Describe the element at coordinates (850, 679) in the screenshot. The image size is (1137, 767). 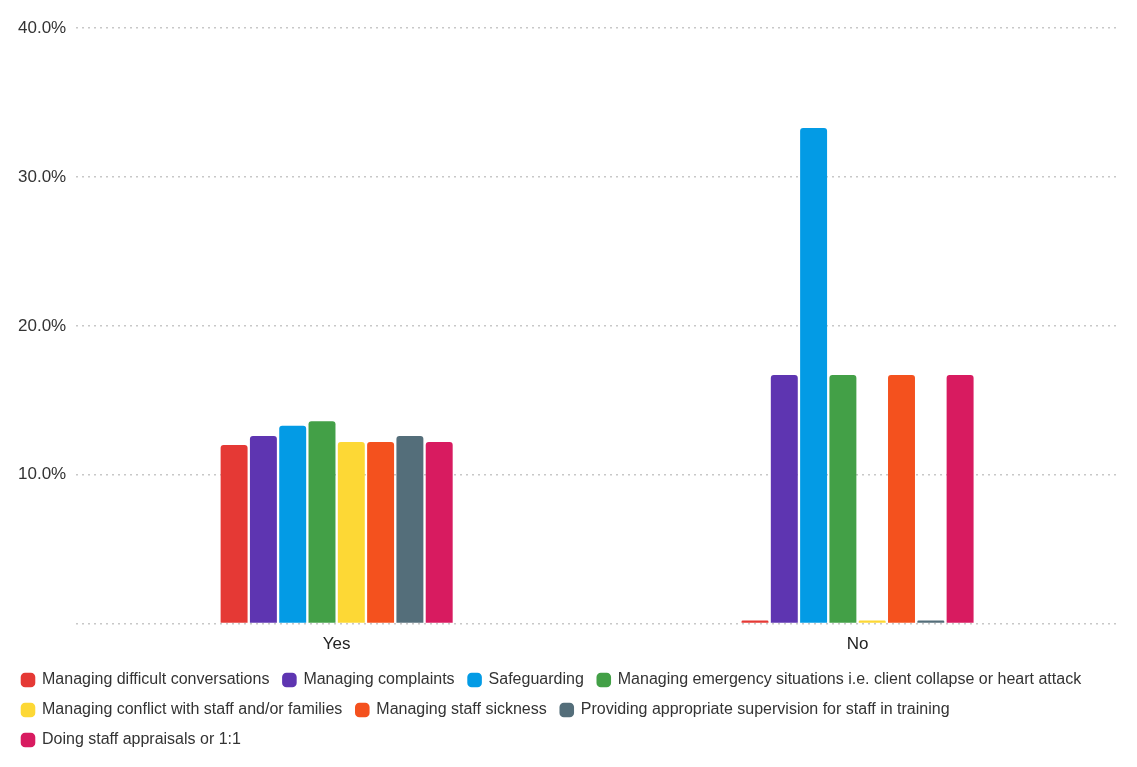
I see `legend-label: Managing emergency situations i.e. client collapse or heart attack` at that location.